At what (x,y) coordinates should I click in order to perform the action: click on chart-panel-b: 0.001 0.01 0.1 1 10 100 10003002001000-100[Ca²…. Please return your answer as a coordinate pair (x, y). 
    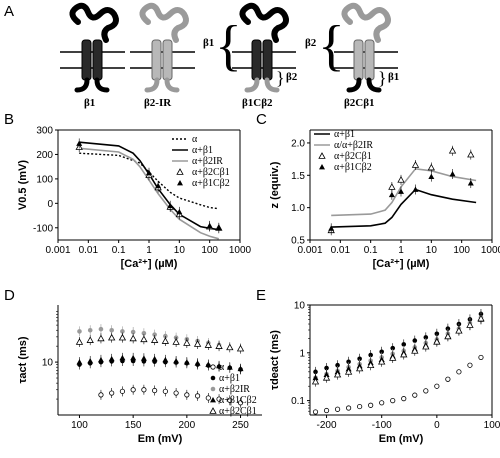
    Looking at the image, I should click on (134, 198).